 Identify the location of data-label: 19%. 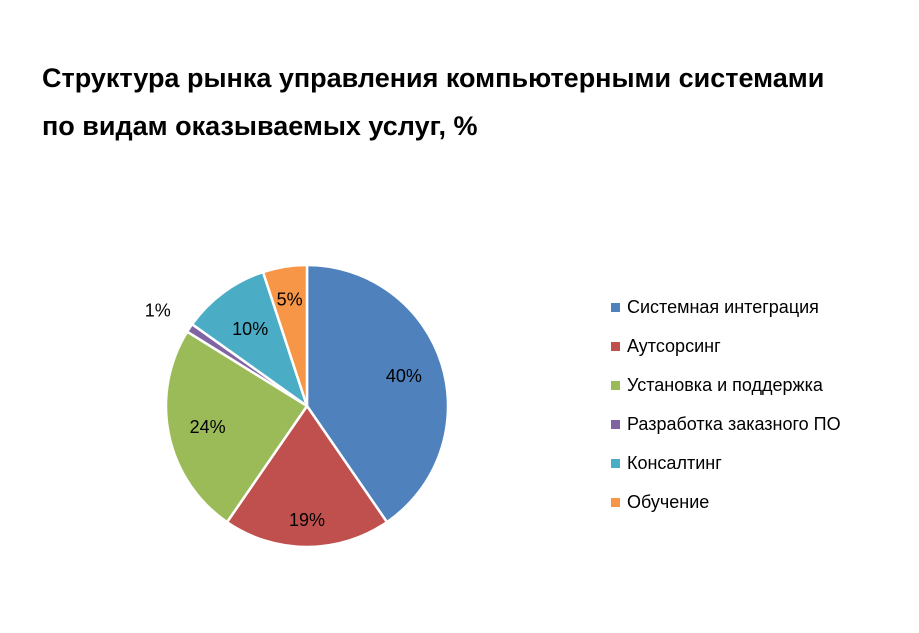
(307, 520).